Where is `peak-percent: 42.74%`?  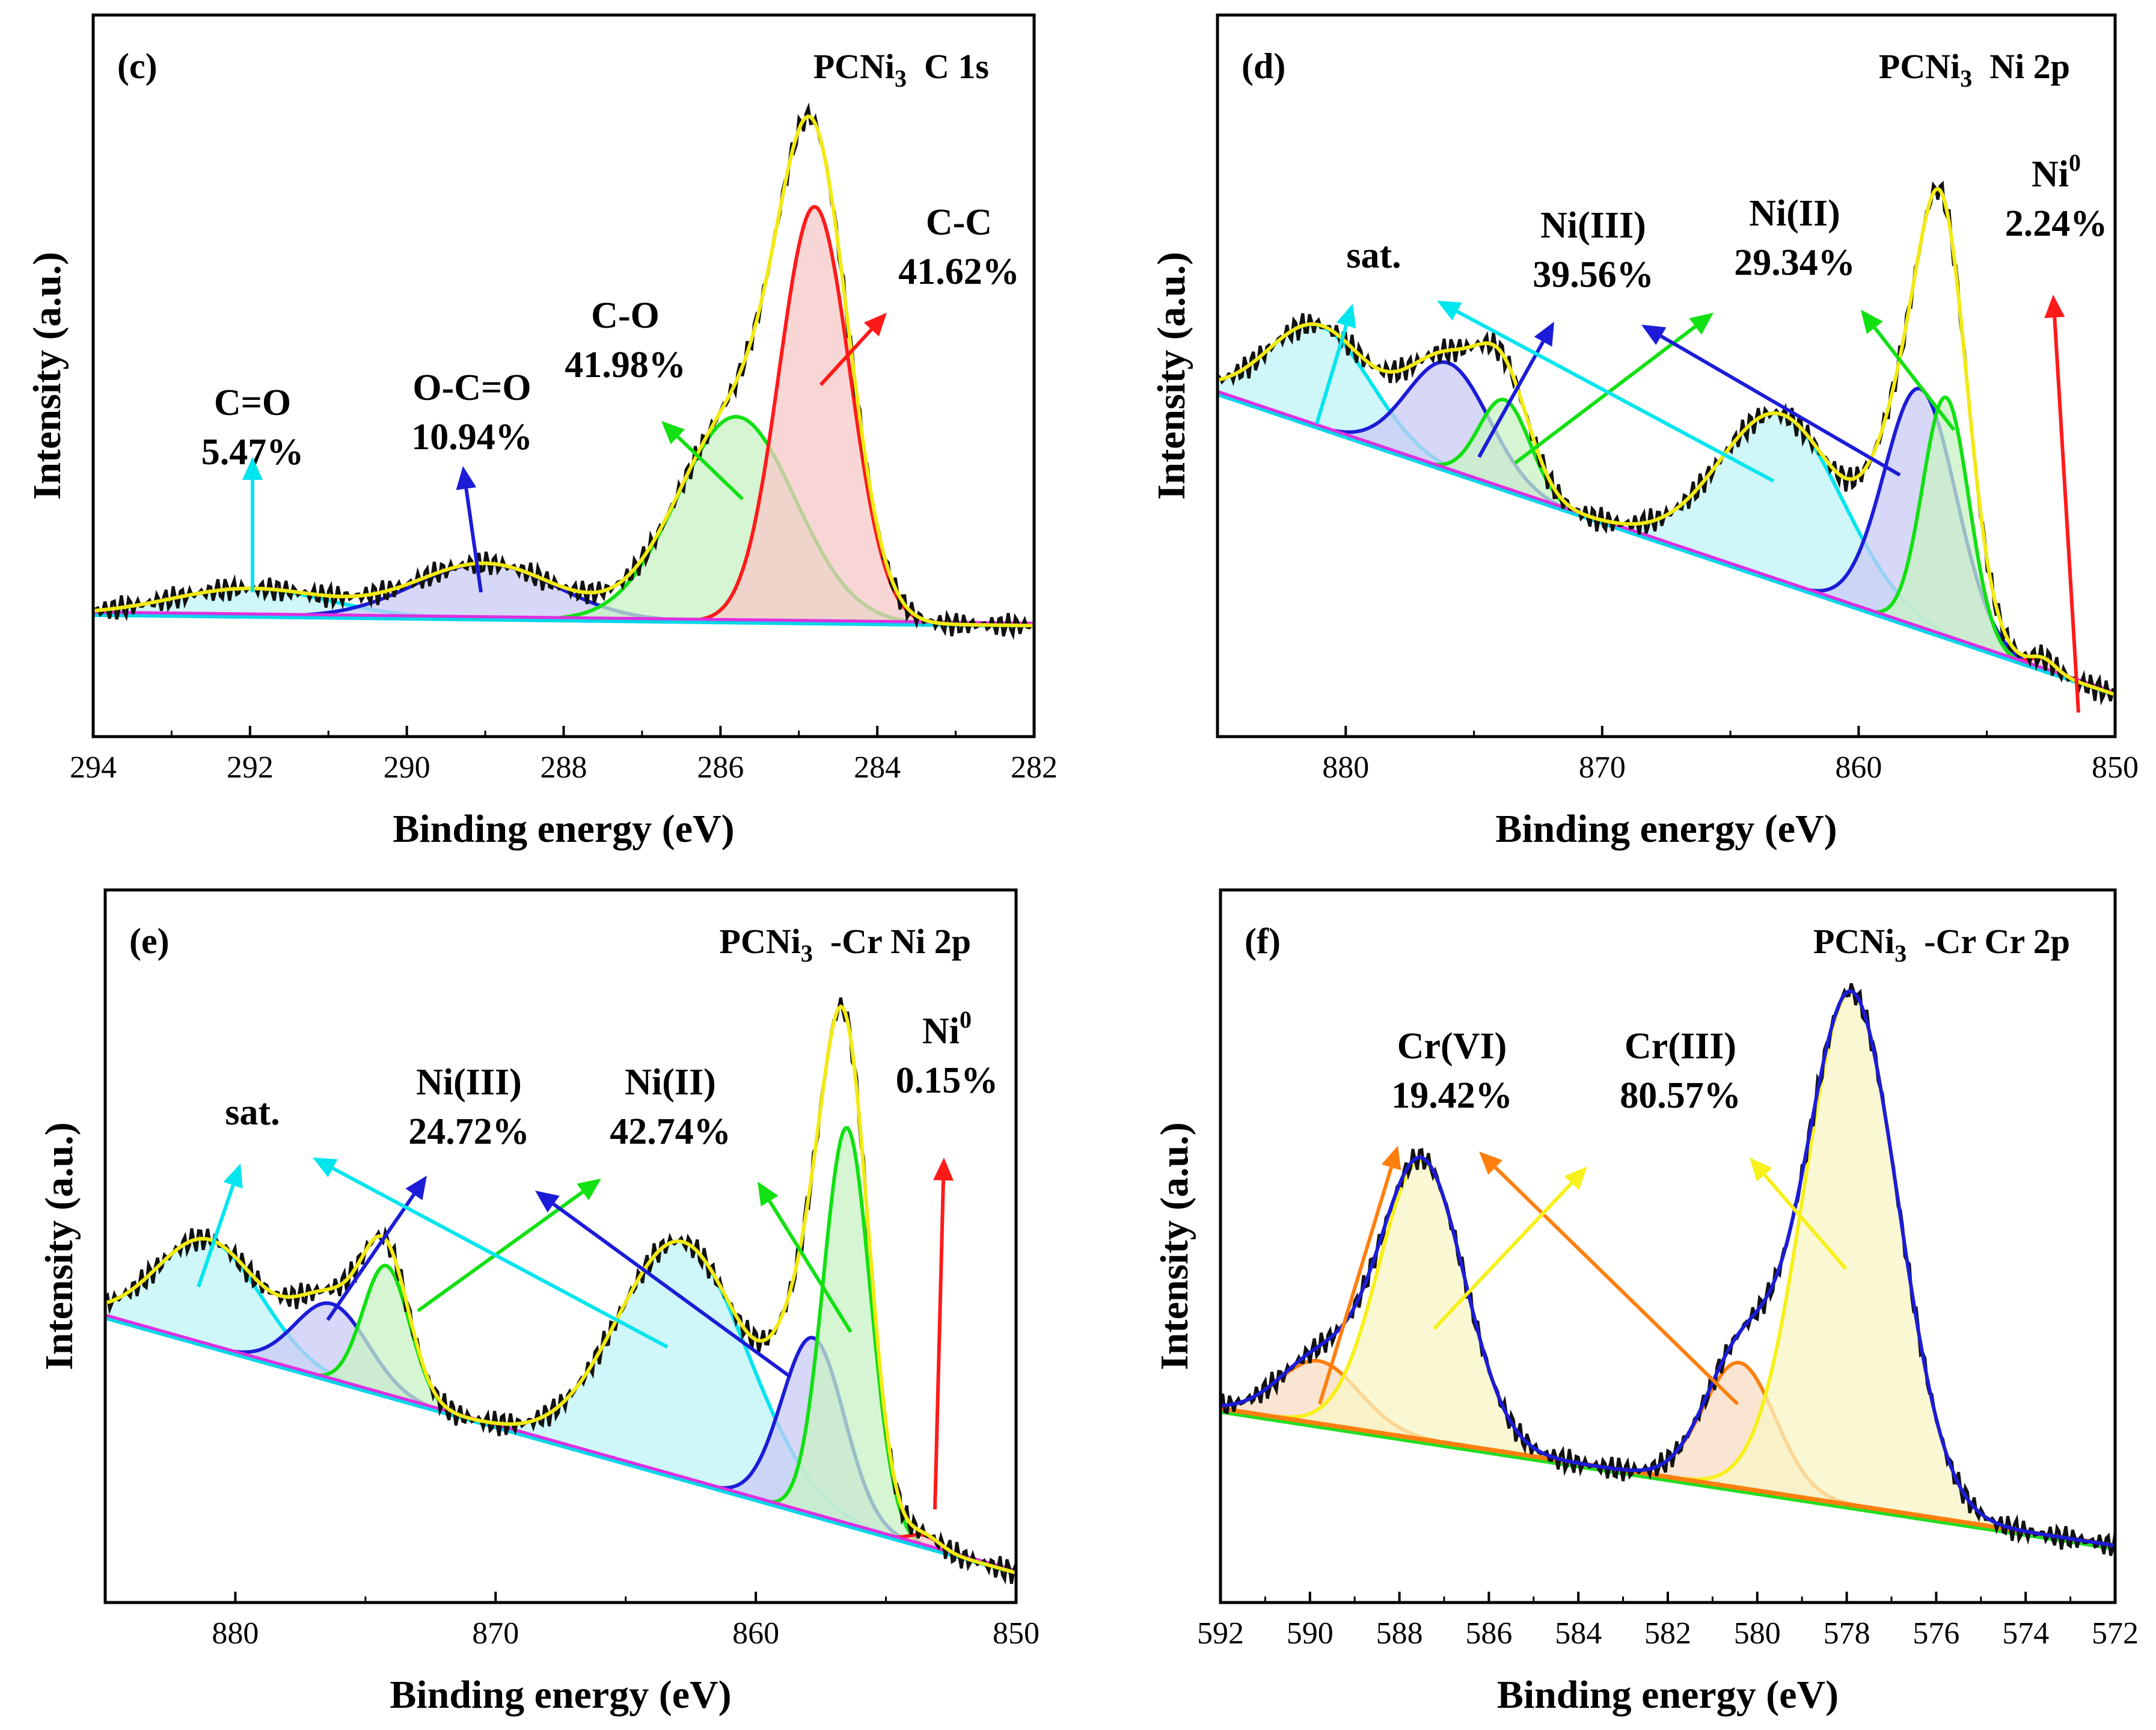 peak-percent: 42.74% is located at coordinates (670, 1131).